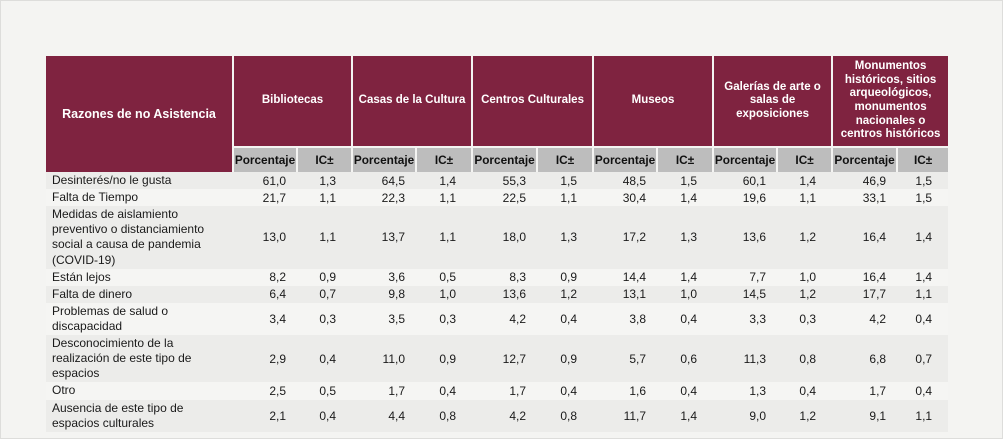 This screenshot has height=439, width=1003. Describe the element at coordinates (864, 159) in the screenshot. I see `subheader-porcentaje-6: Porcentaje` at that location.